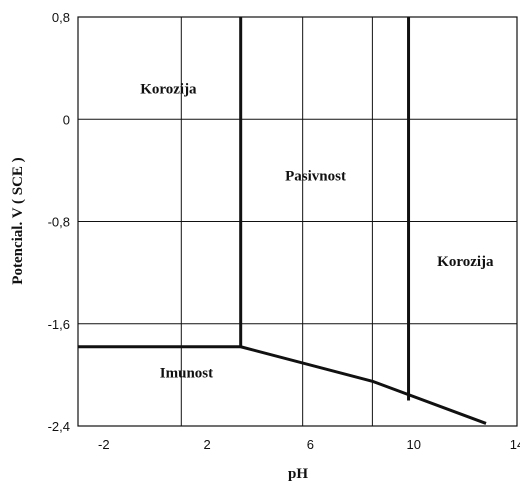 This screenshot has height=492, width=520. Describe the element at coordinates (59, 426) in the screenshot. I see `y-tick-label: -2,4` at that location.